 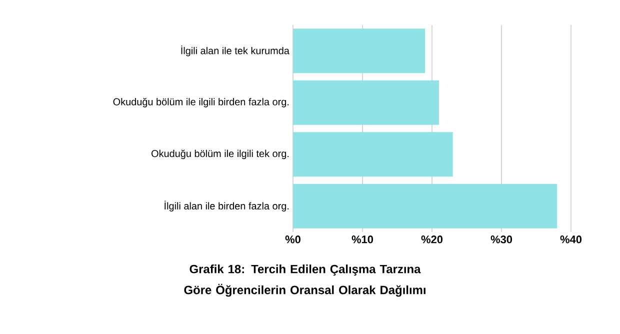 What do you see at coordinates (235, 51) in the screenshot?
I see `y-tick-label: İlgili alan ile tek kurumda` at bounding box center [235, 51].